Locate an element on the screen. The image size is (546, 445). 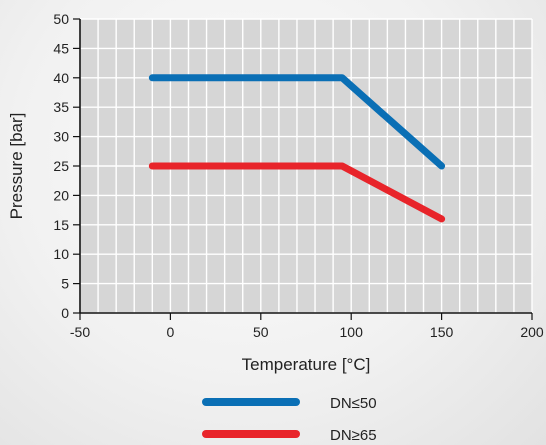
y-tick-label: 5 is located at coordinates (65, 284).